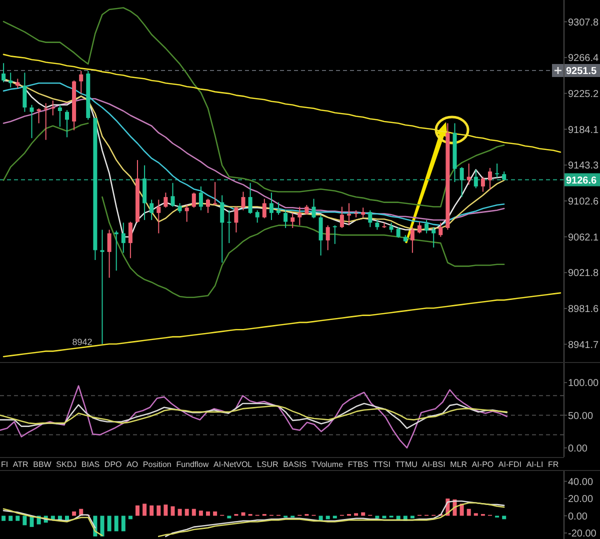 The width and height of the screenshot is (600, 539). I want to click on ref-line-label: 9251.5, so click(582, 72).